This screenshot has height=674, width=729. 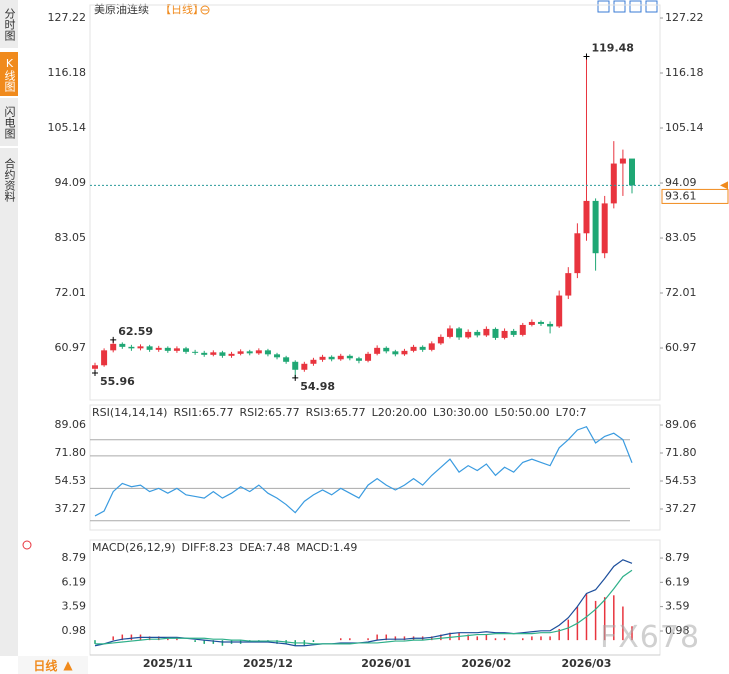 I want to click on annotation-label: 62.59, so click(x=135, y=331).